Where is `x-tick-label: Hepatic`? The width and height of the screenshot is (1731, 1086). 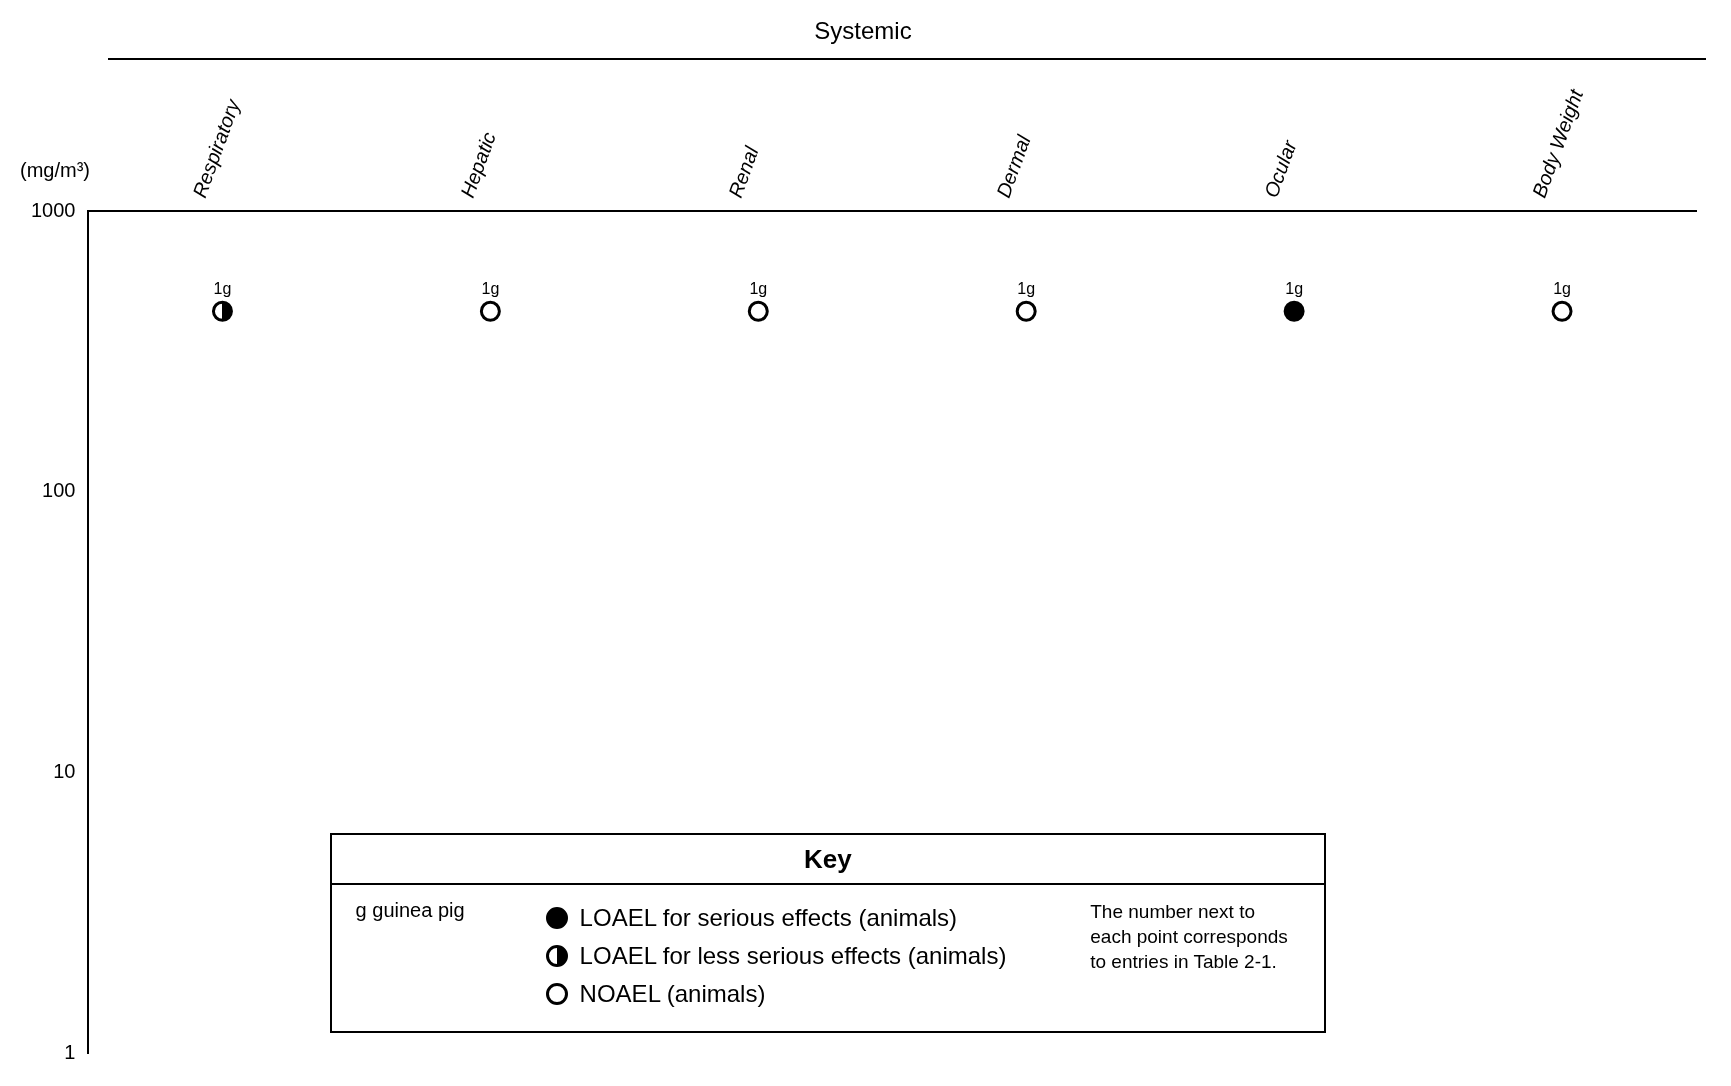 x-tick-label: Hepatic is located at coordinates (478, 165).